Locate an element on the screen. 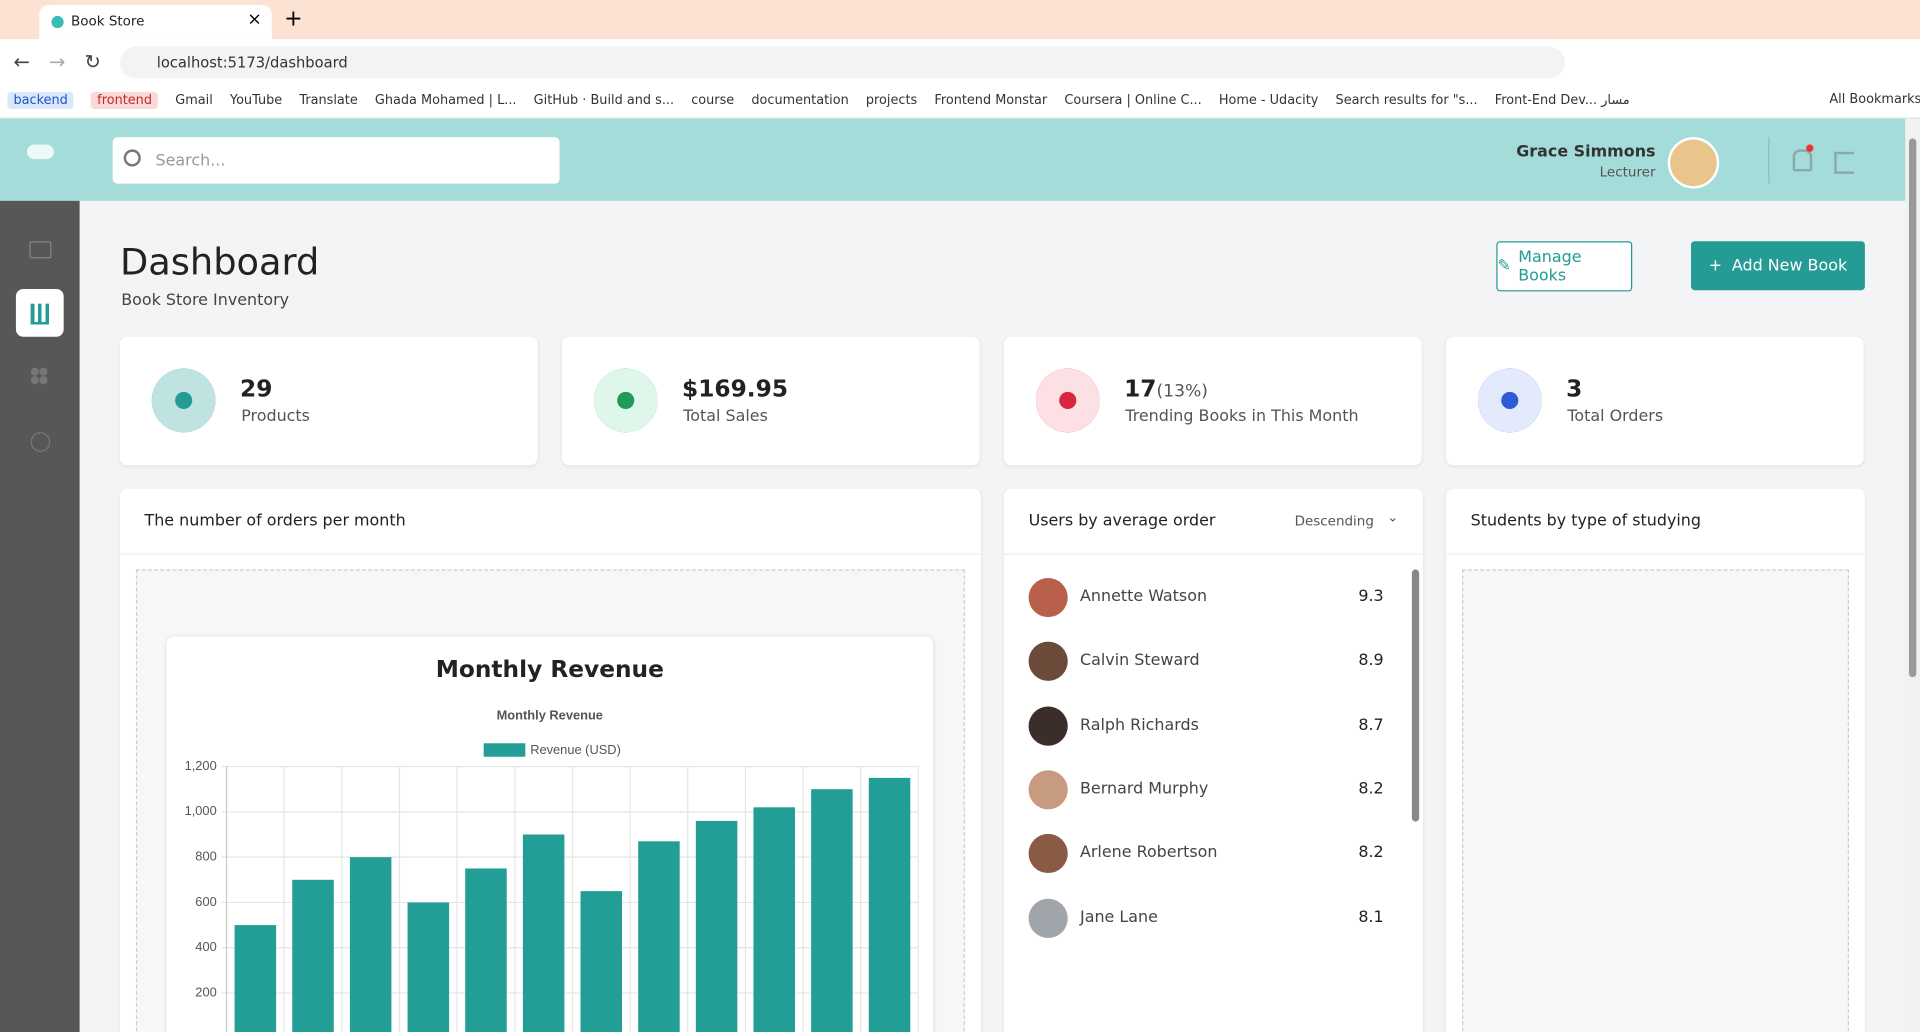  search-icon is located at coordinates (132, 158).